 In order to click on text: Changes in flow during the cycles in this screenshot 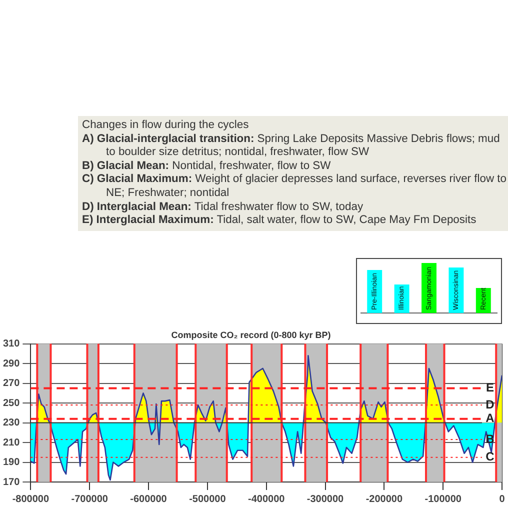, I will do `click(166, 126)`.